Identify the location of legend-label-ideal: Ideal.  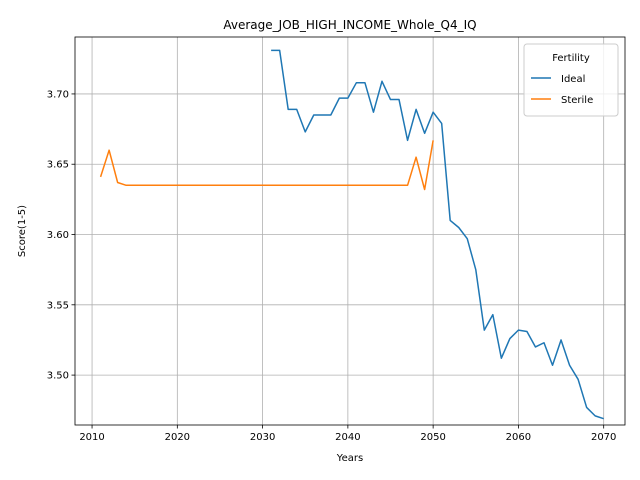
(573, 79).